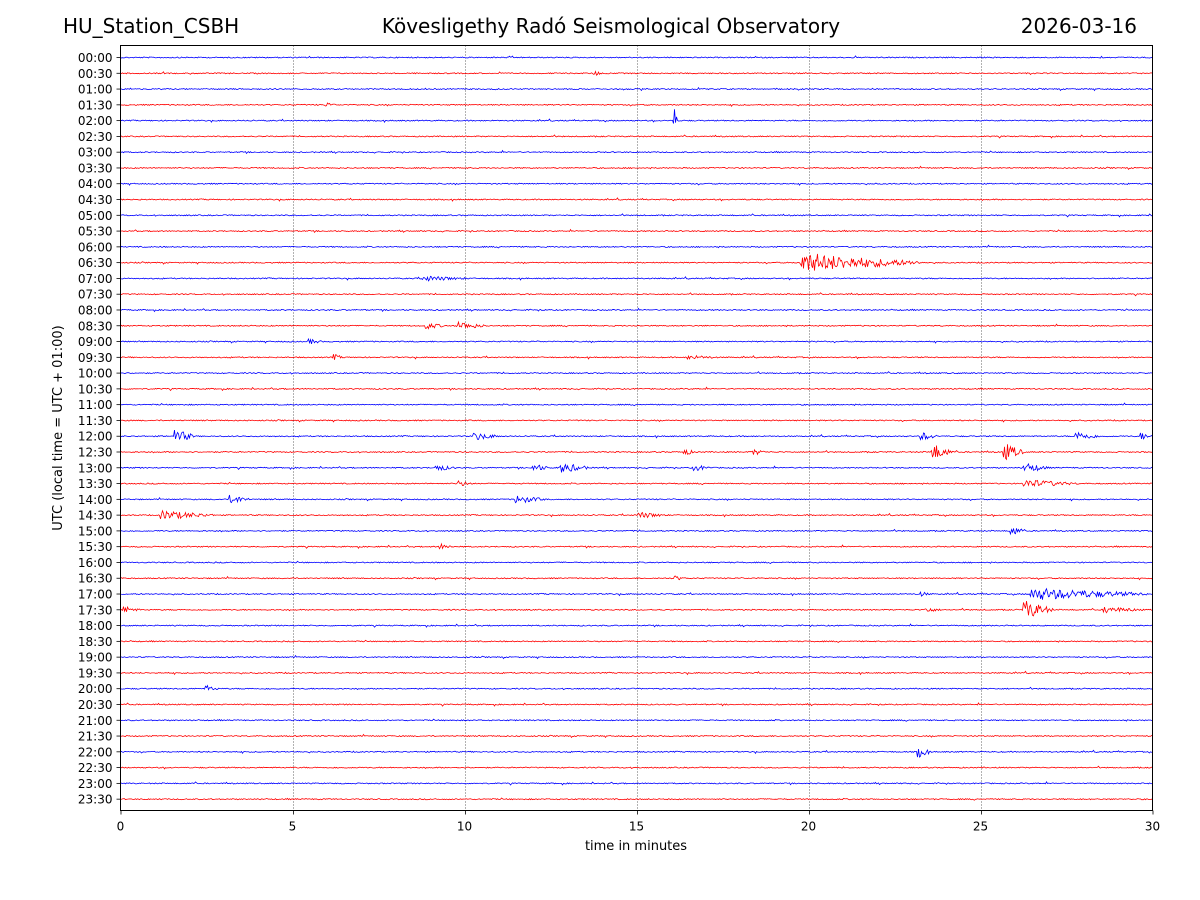 This screenshot has width=1200, height=900. I want to click on x-tick-label: 10, so click(464, 827).